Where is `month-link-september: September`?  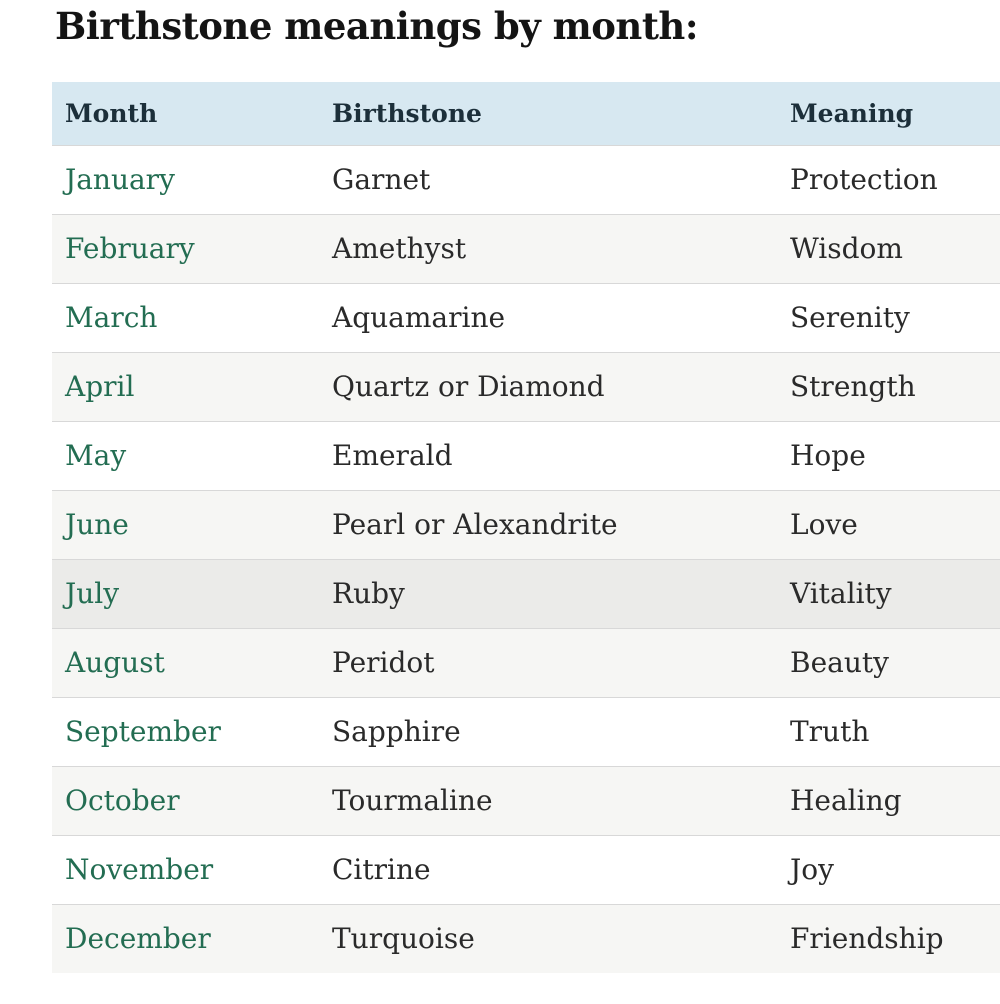 month-link-september: September is located at coordinates (143, 731).